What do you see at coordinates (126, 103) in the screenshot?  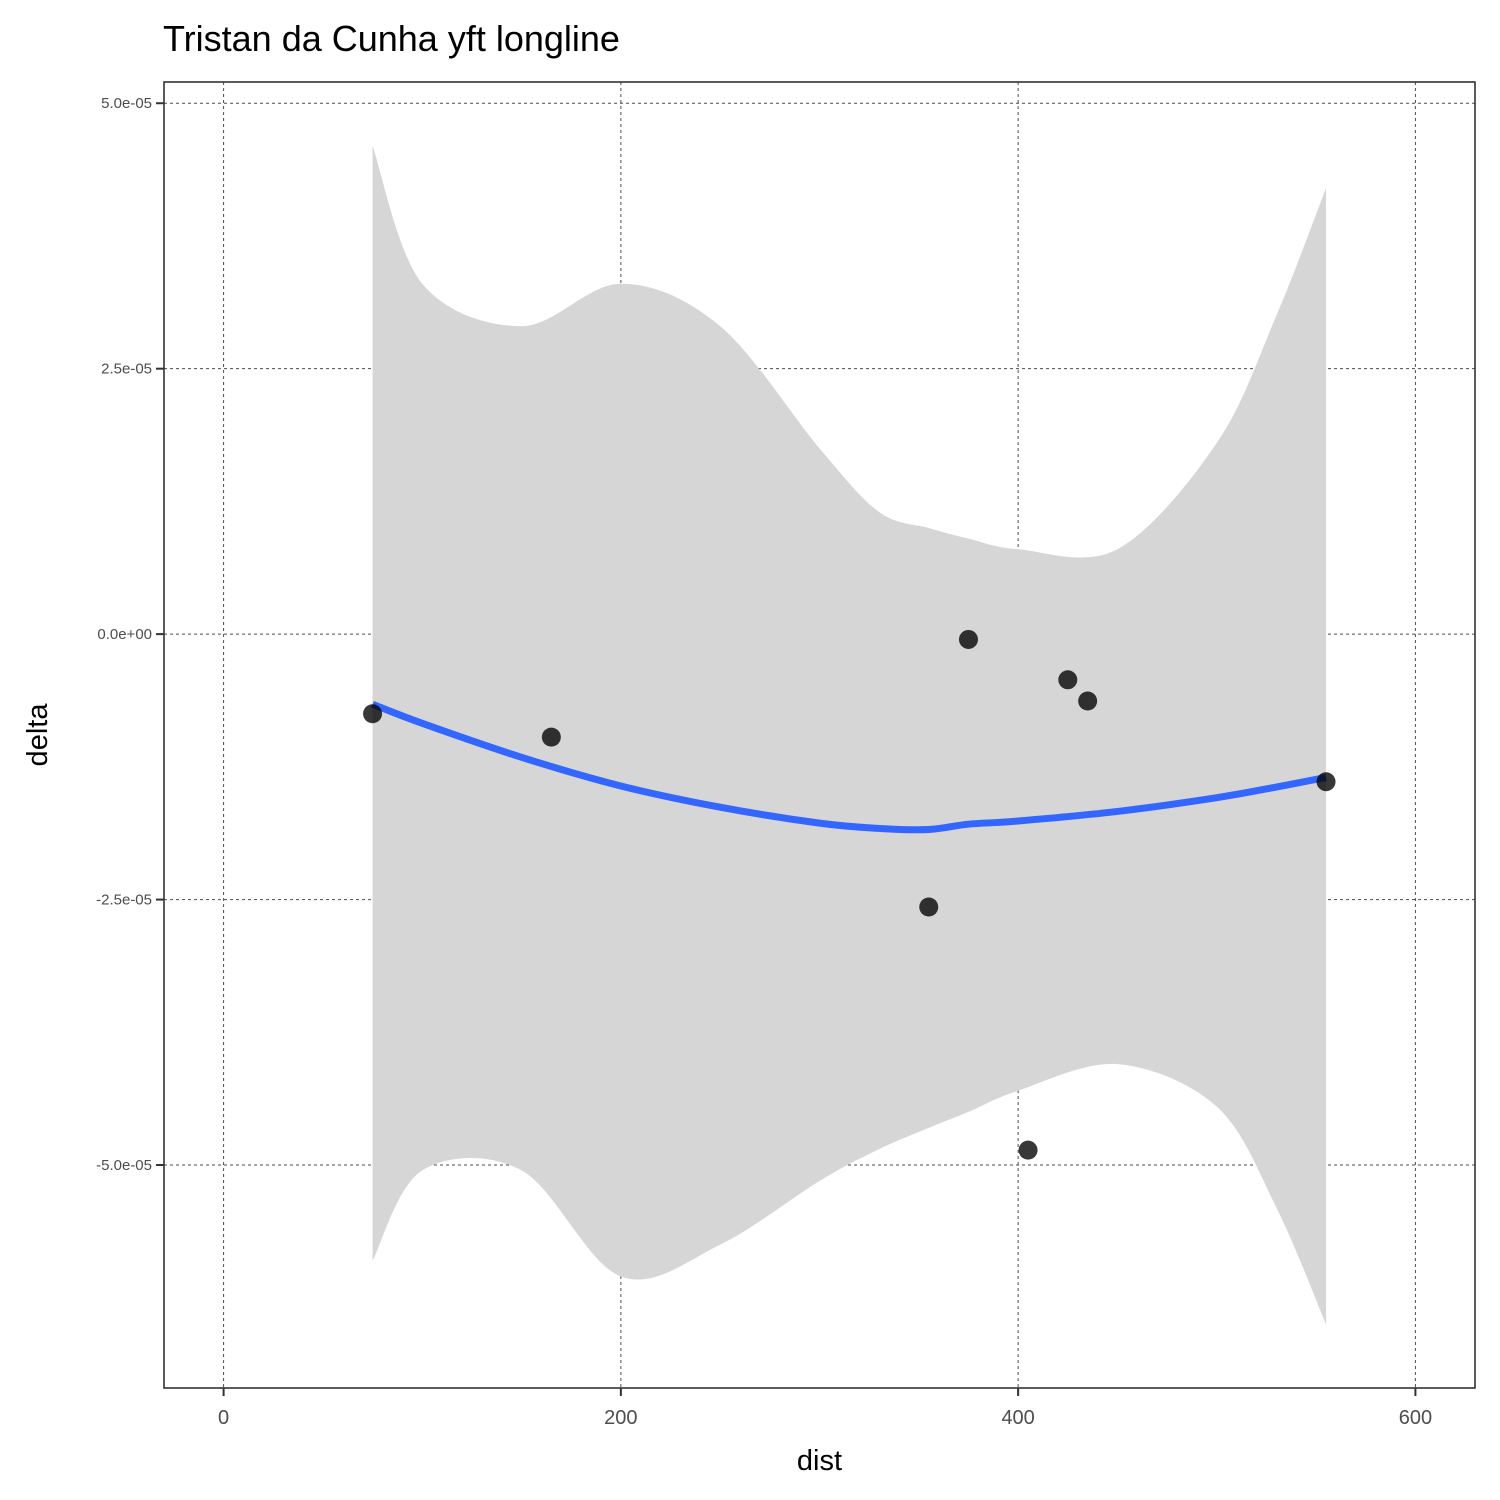 I see `y-tick-label: 5.0e-05` at bounding box center [126, 103].